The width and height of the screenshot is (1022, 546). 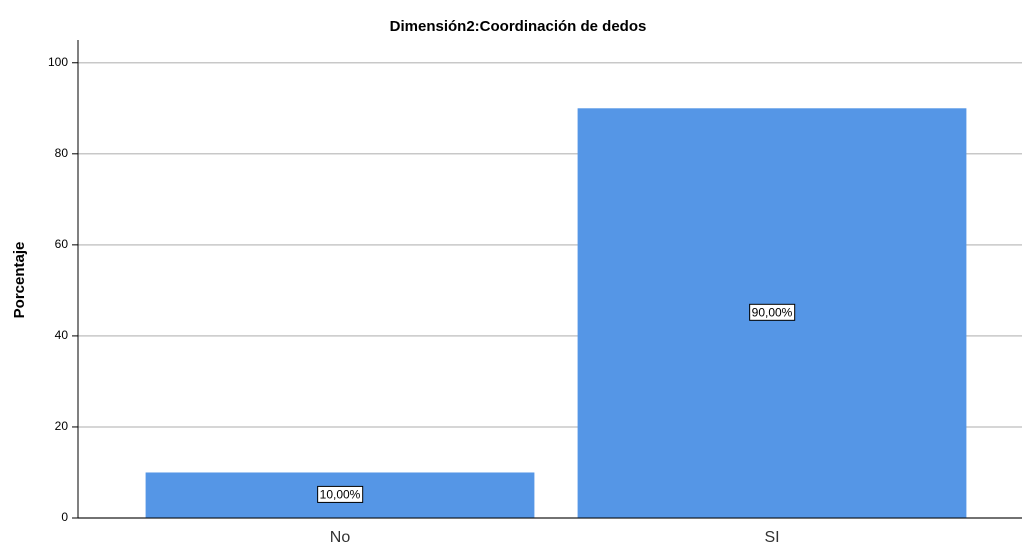 I want to click on x-tick-label: No, so click(x=340, y=537).